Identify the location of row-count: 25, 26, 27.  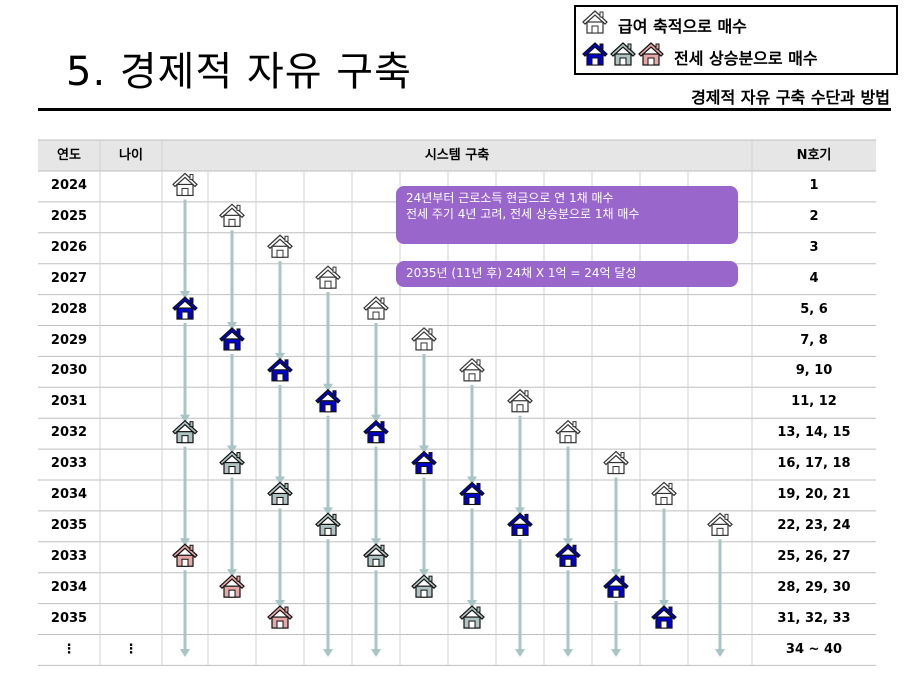
(814, 556).